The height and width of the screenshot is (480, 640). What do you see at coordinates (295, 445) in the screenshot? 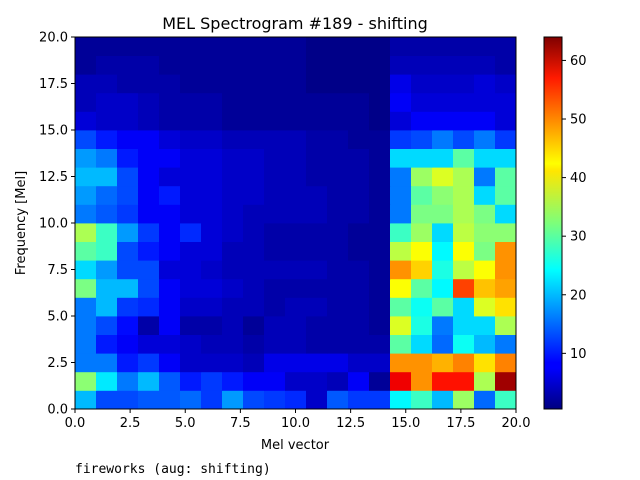
I see `x-axis-label: Mel vector` at bounding box center [295, 445].